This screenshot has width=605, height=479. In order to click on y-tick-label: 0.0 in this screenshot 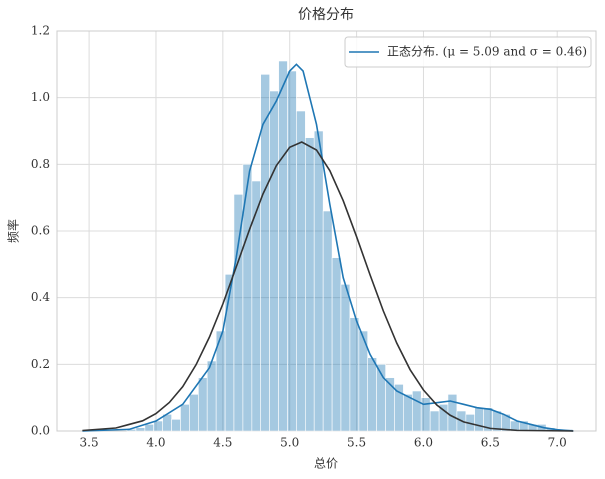, I will do `click(40, 431)`.